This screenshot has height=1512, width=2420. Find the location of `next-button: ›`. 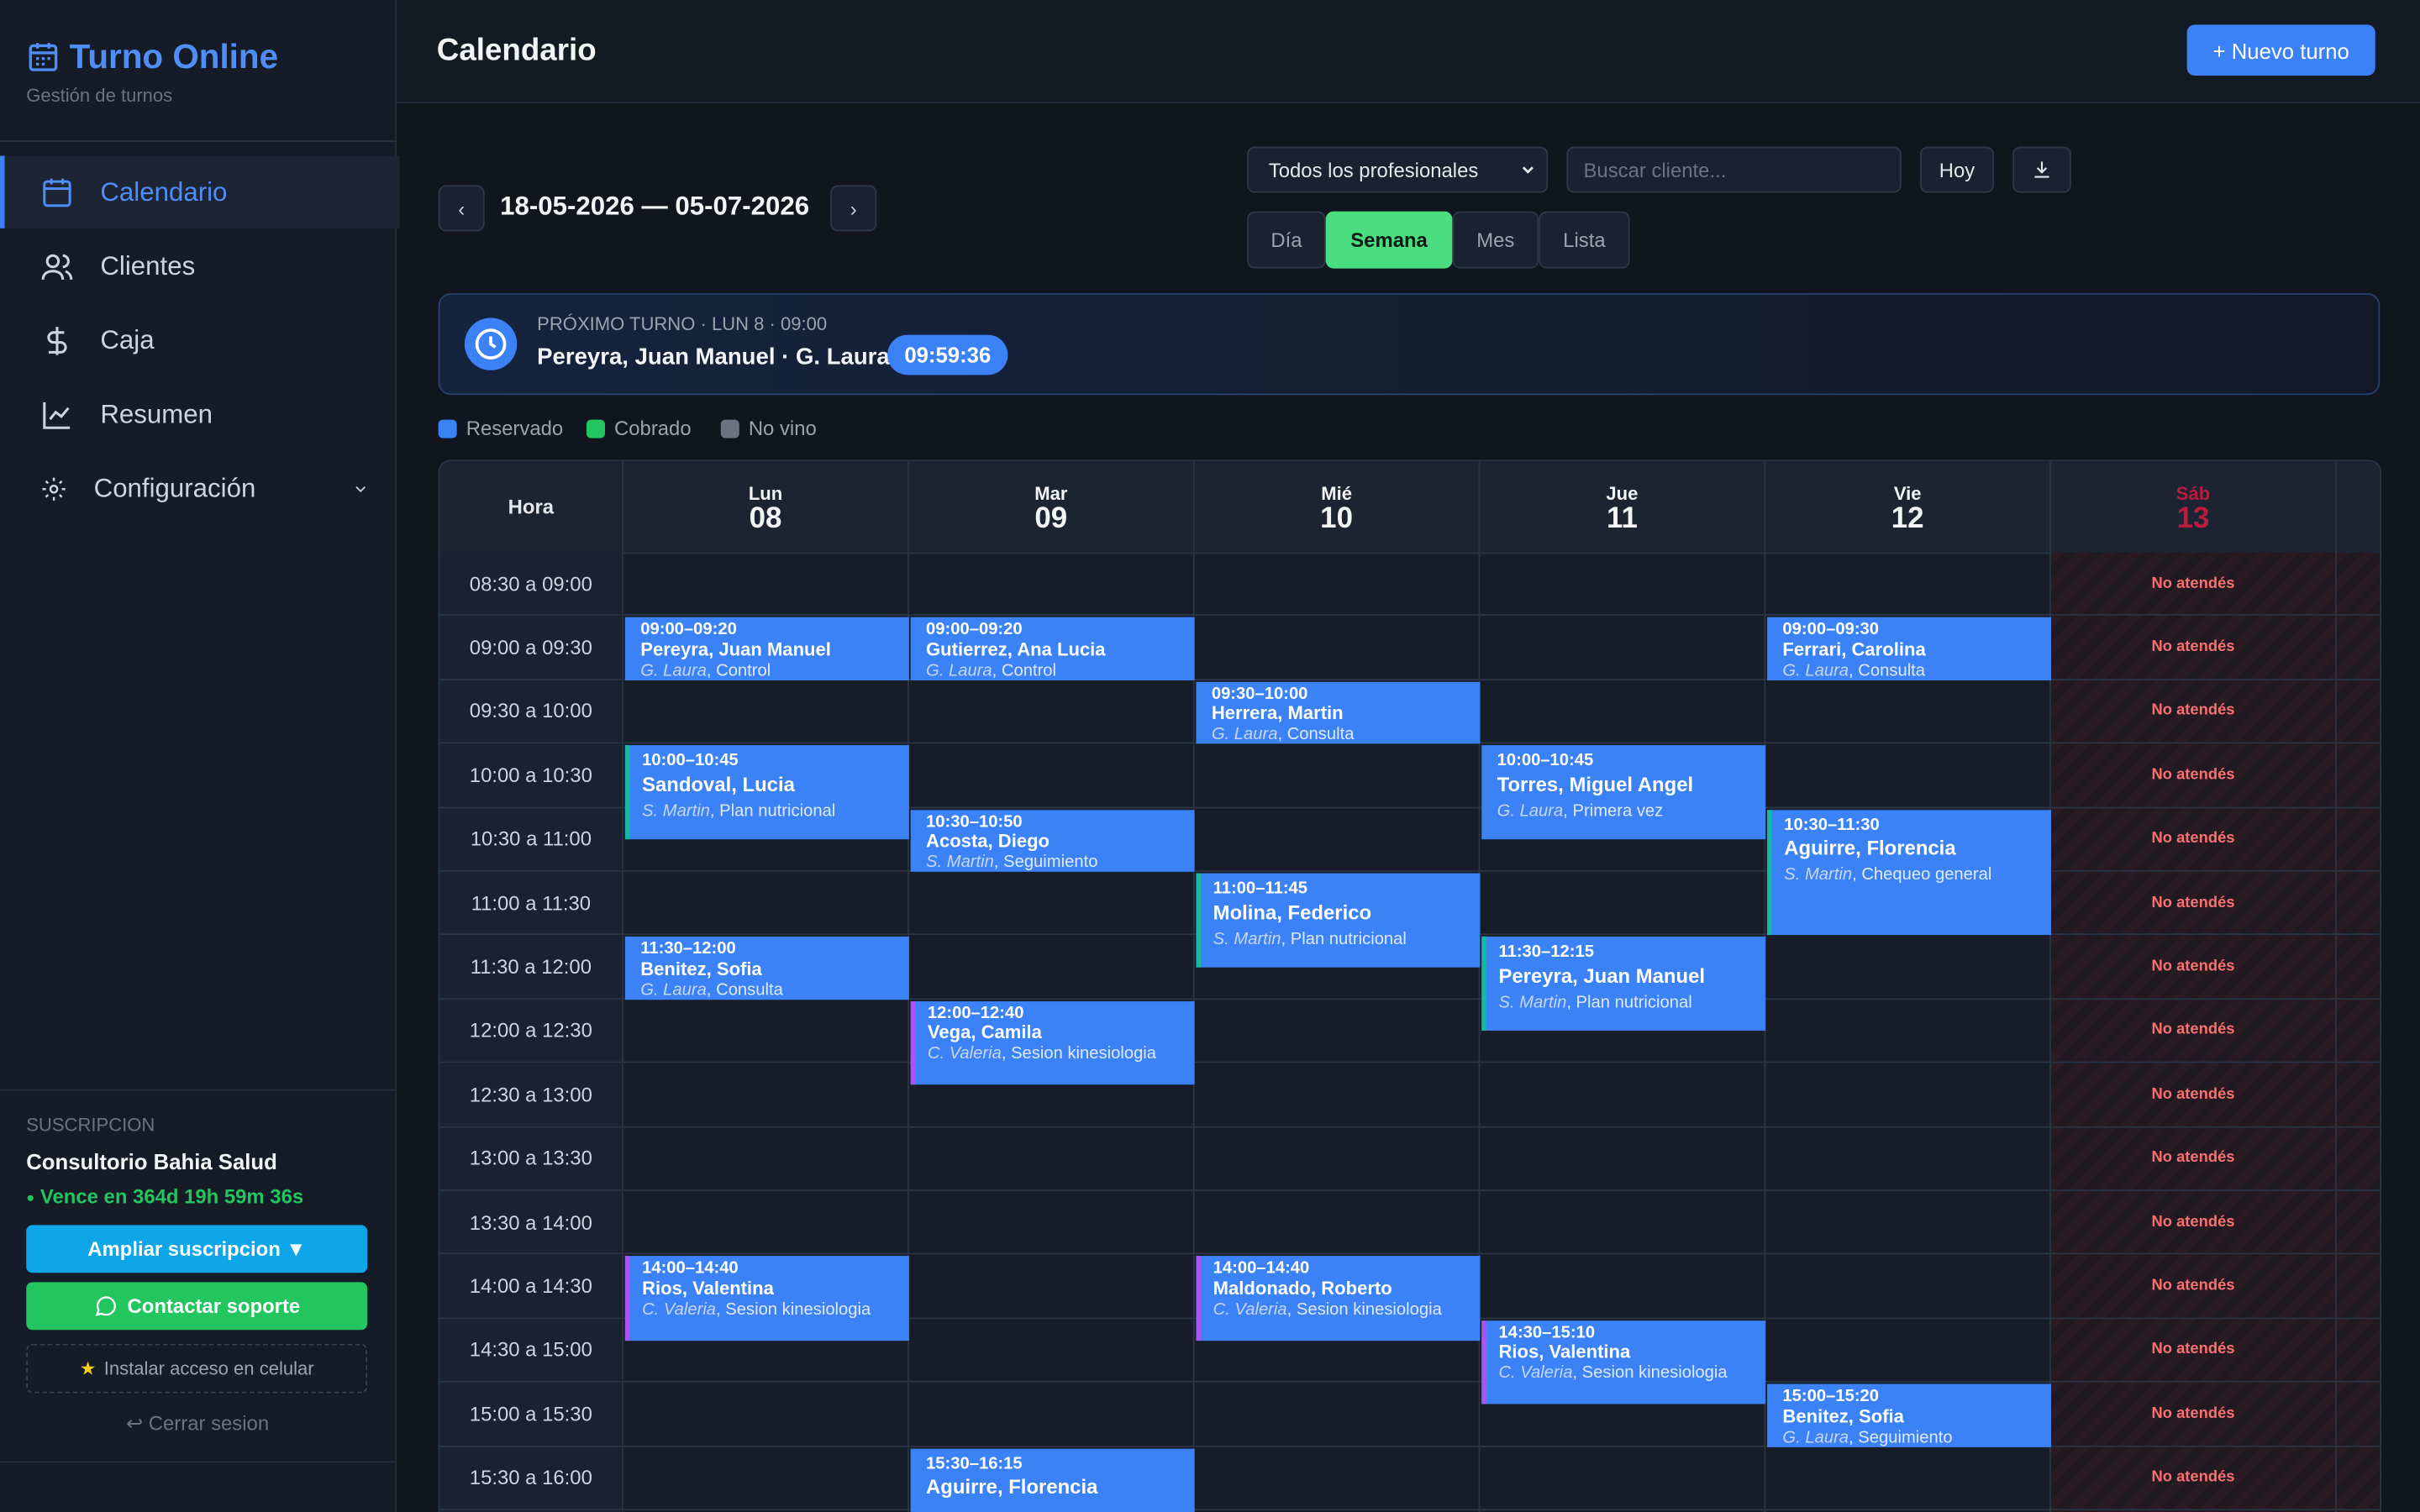

next-button: › is located at coordinates (854, 208).